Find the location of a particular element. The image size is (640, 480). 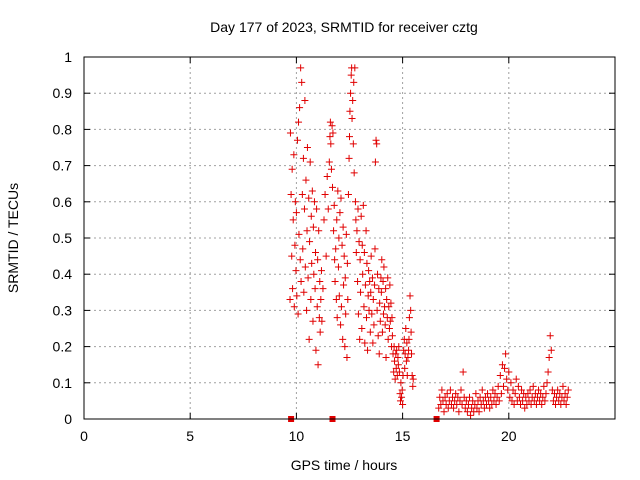

y-tick-label: 0.3 is located at coordinates (63, 310).